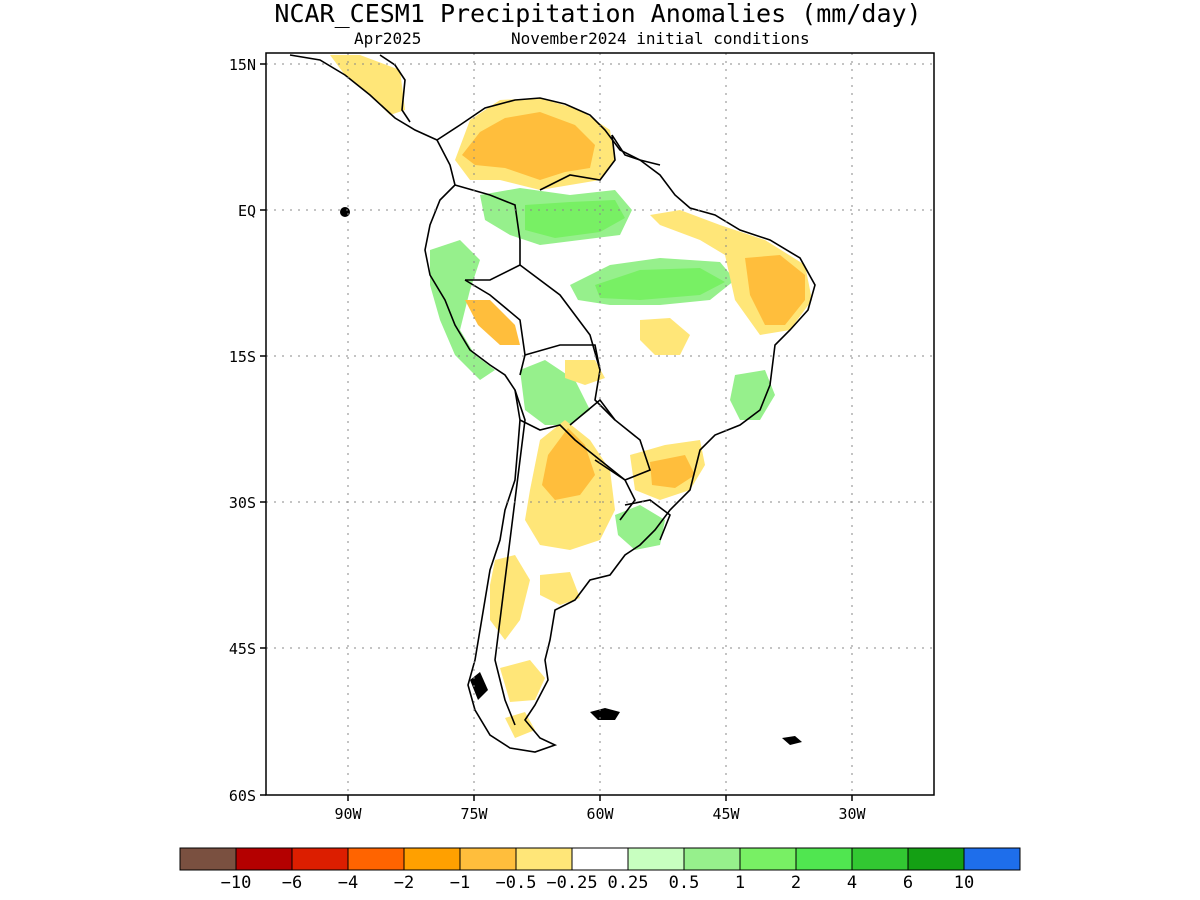 This screenshot has height=900, width=1200. I want to click on anomaly-dry-central-brazil, so click(665, 336).